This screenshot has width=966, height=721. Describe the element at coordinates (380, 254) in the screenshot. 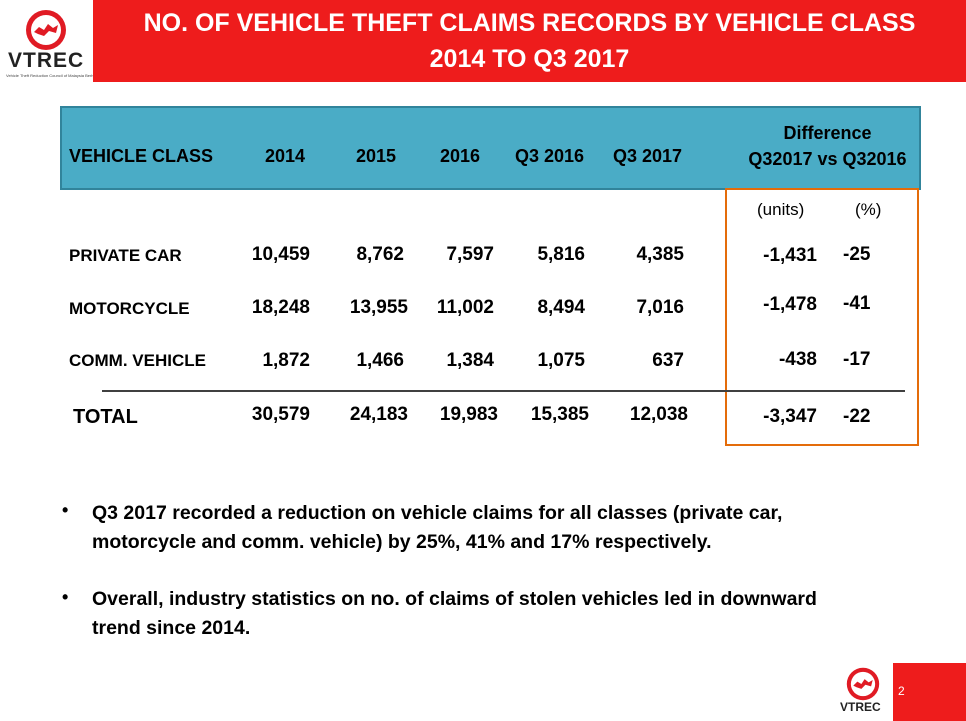

I see `cell-2015: 8,762` at that location.